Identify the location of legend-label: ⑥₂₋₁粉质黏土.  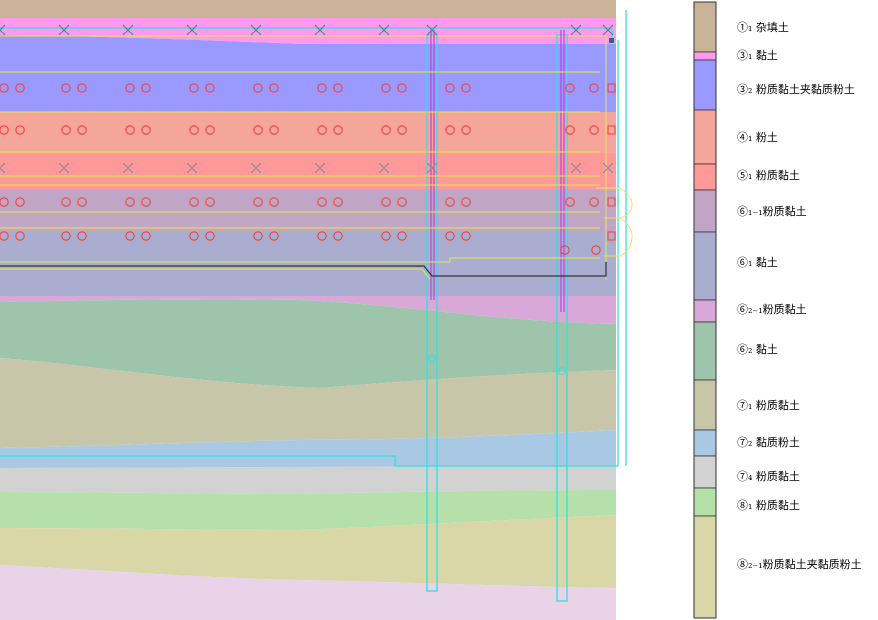
(772, 309).